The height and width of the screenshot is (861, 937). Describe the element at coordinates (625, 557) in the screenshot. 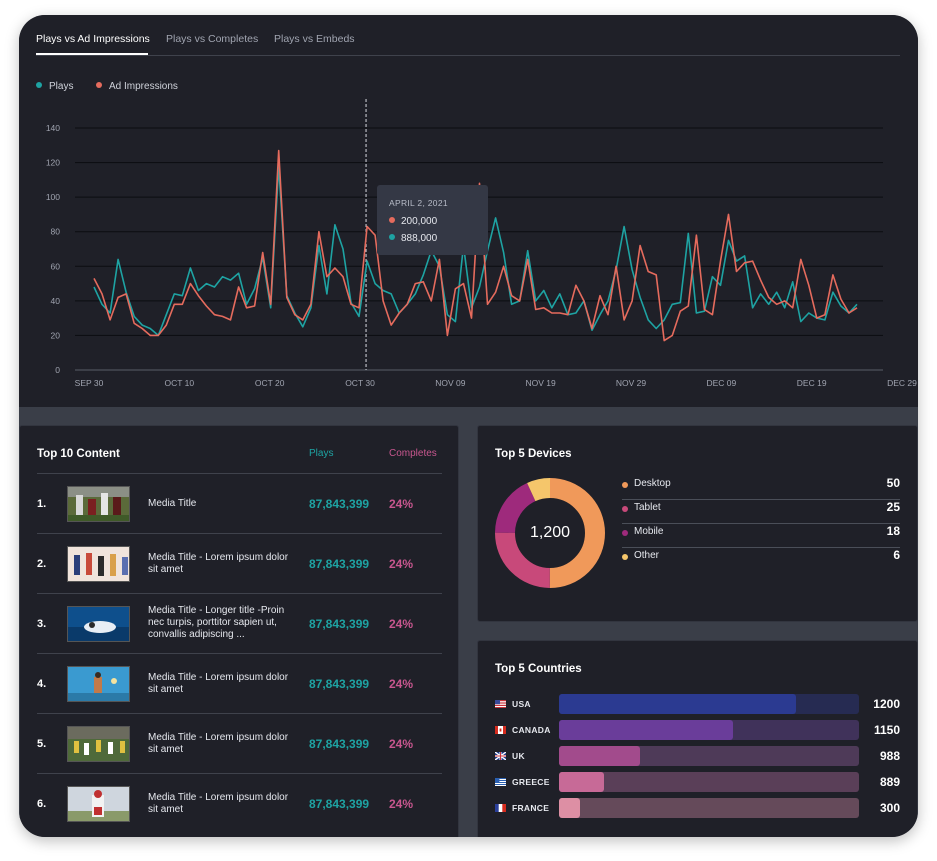

I see `other-dot-icon` at that location.